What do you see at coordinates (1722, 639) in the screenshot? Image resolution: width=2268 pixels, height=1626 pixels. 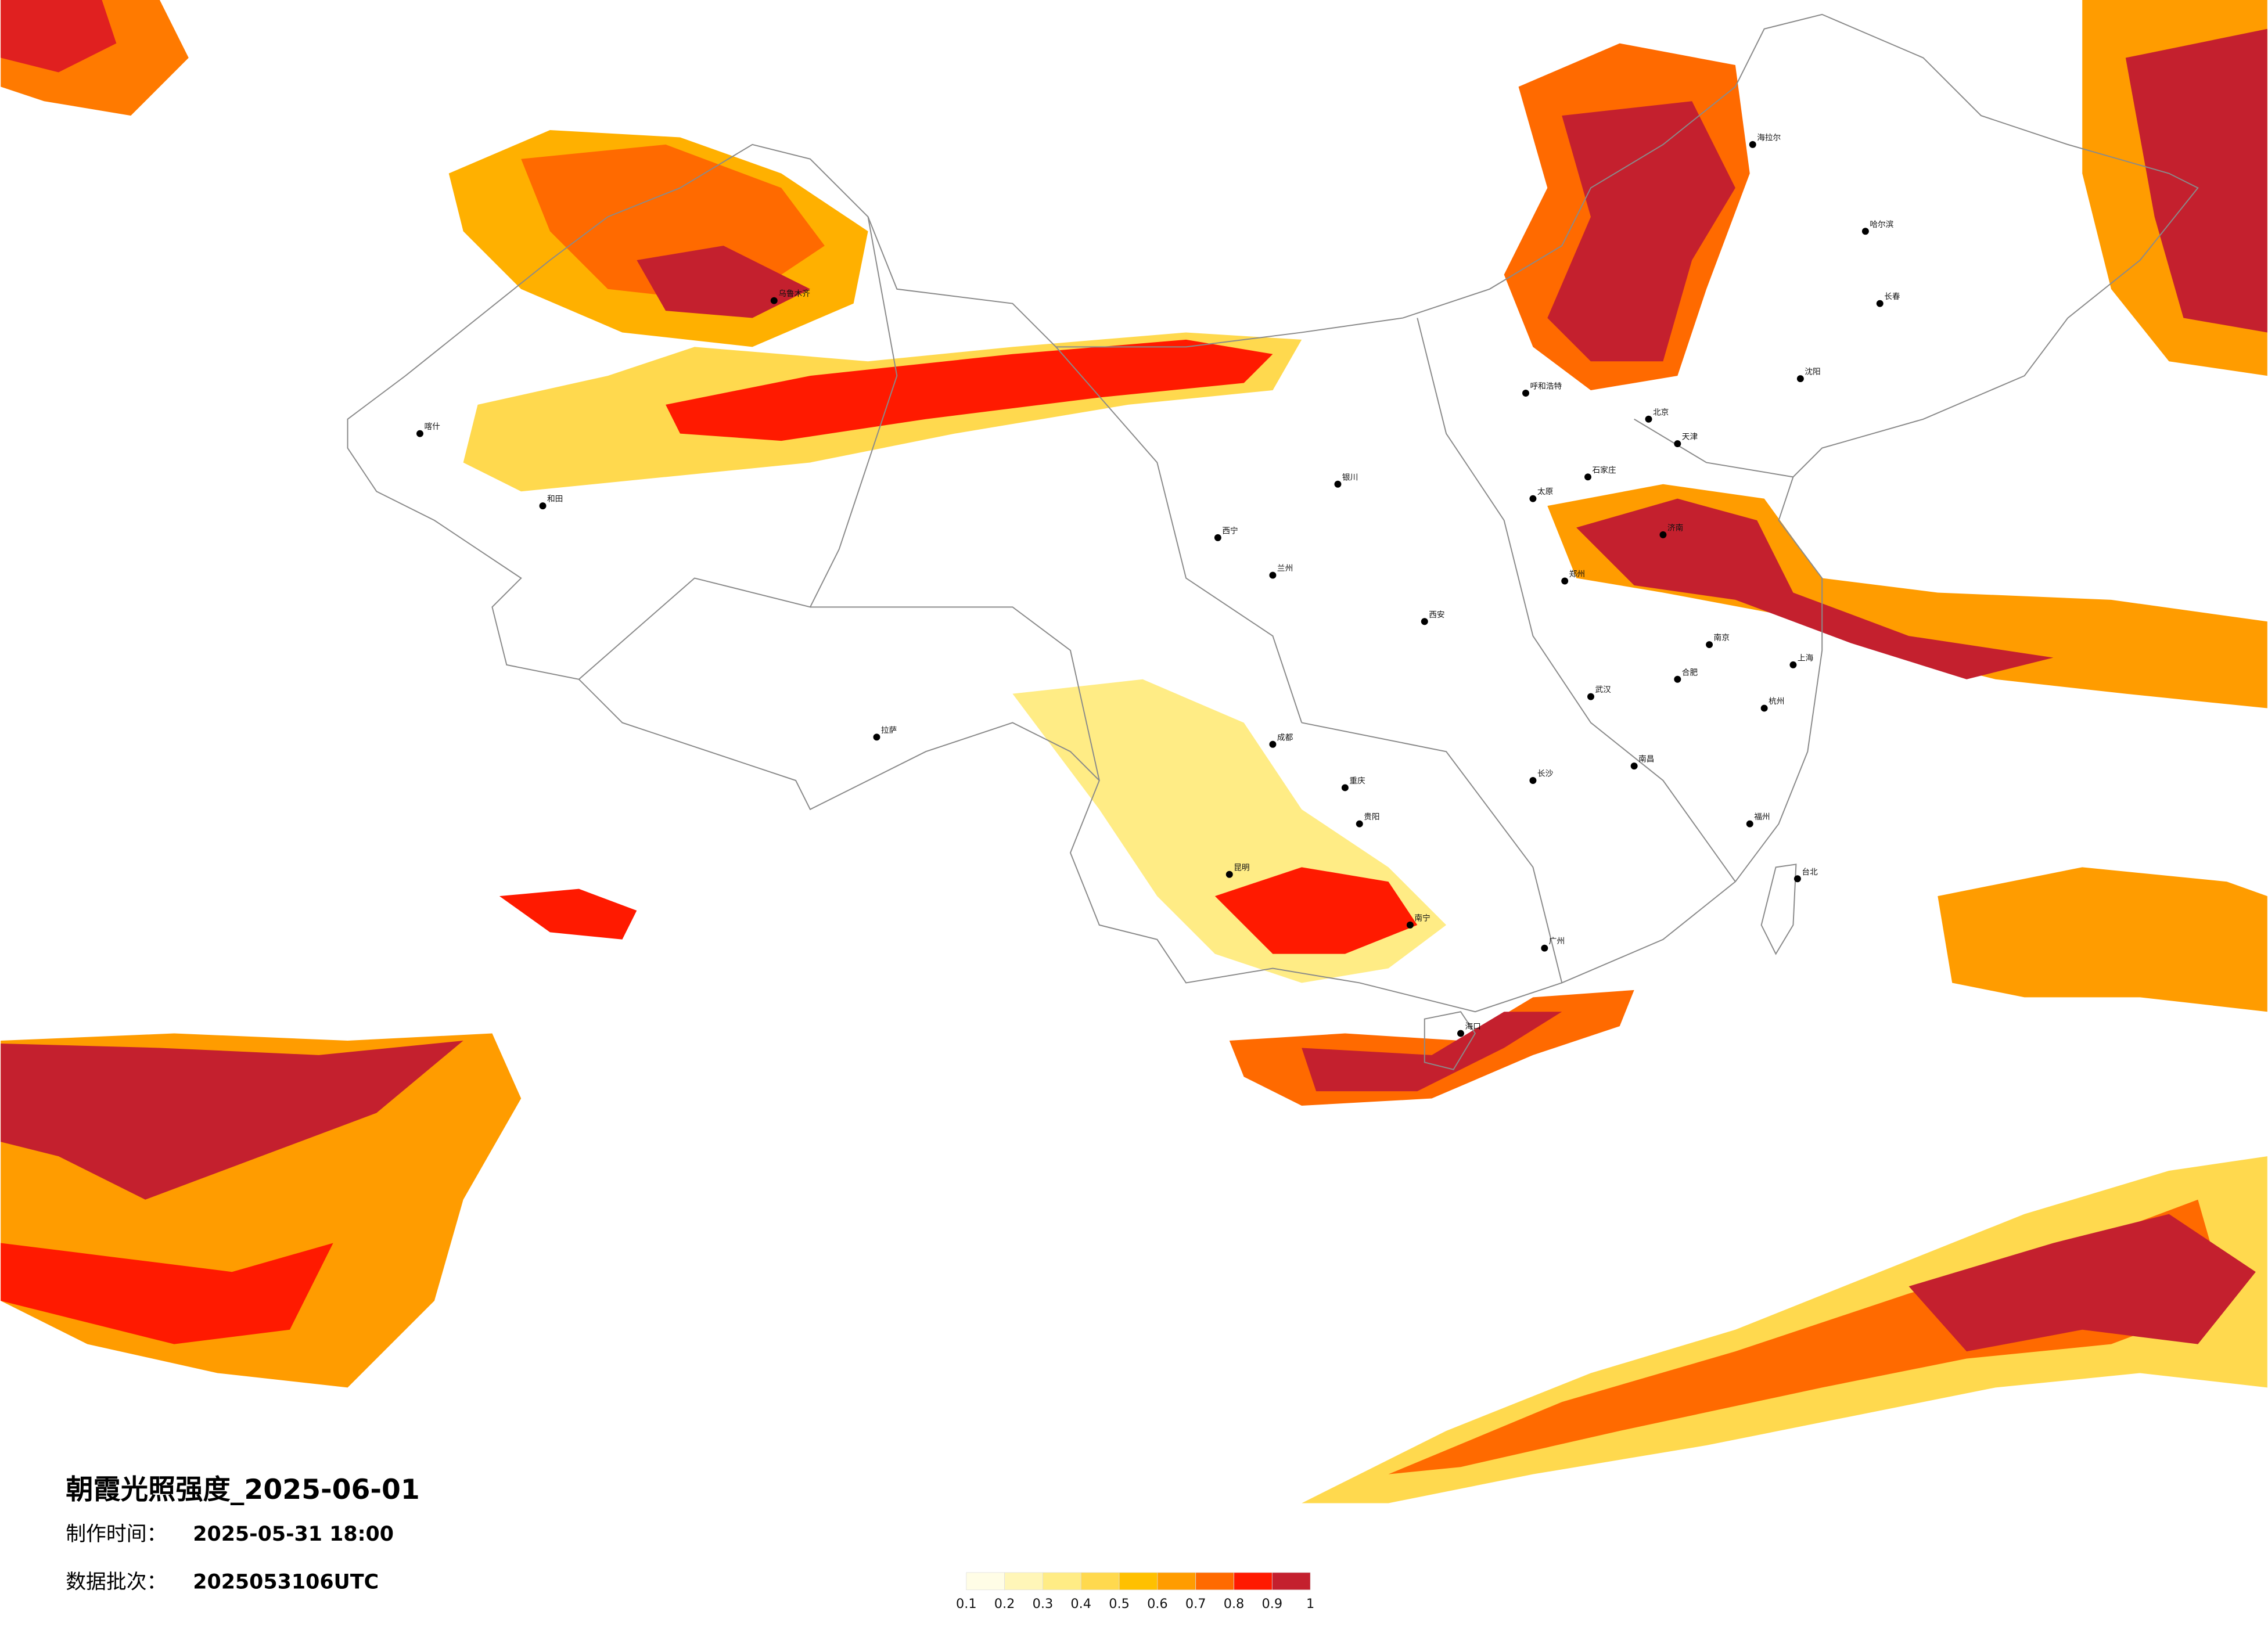 I see `city-label: 南京` at bounding box center [1722, 639].